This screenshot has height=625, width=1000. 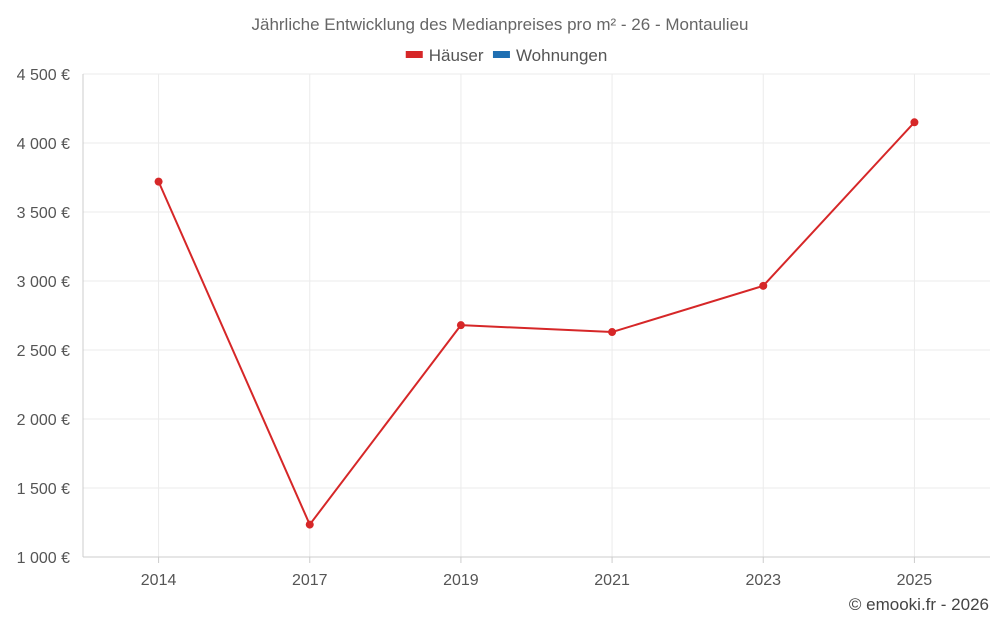 What do you see at coordinates (561, 55) in the screenshot?
I see `legend-label: Wohnungen` at bounding box center [561, 55].